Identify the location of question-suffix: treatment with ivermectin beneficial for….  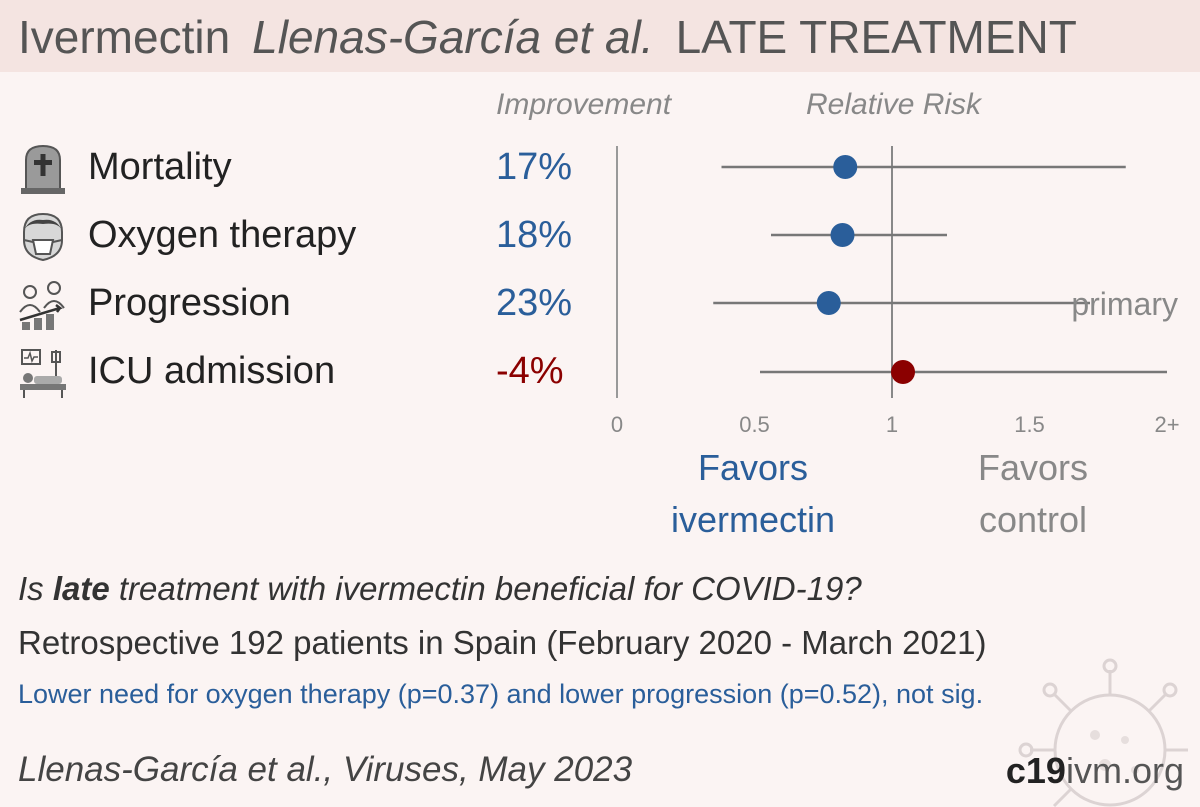
(485, 588).